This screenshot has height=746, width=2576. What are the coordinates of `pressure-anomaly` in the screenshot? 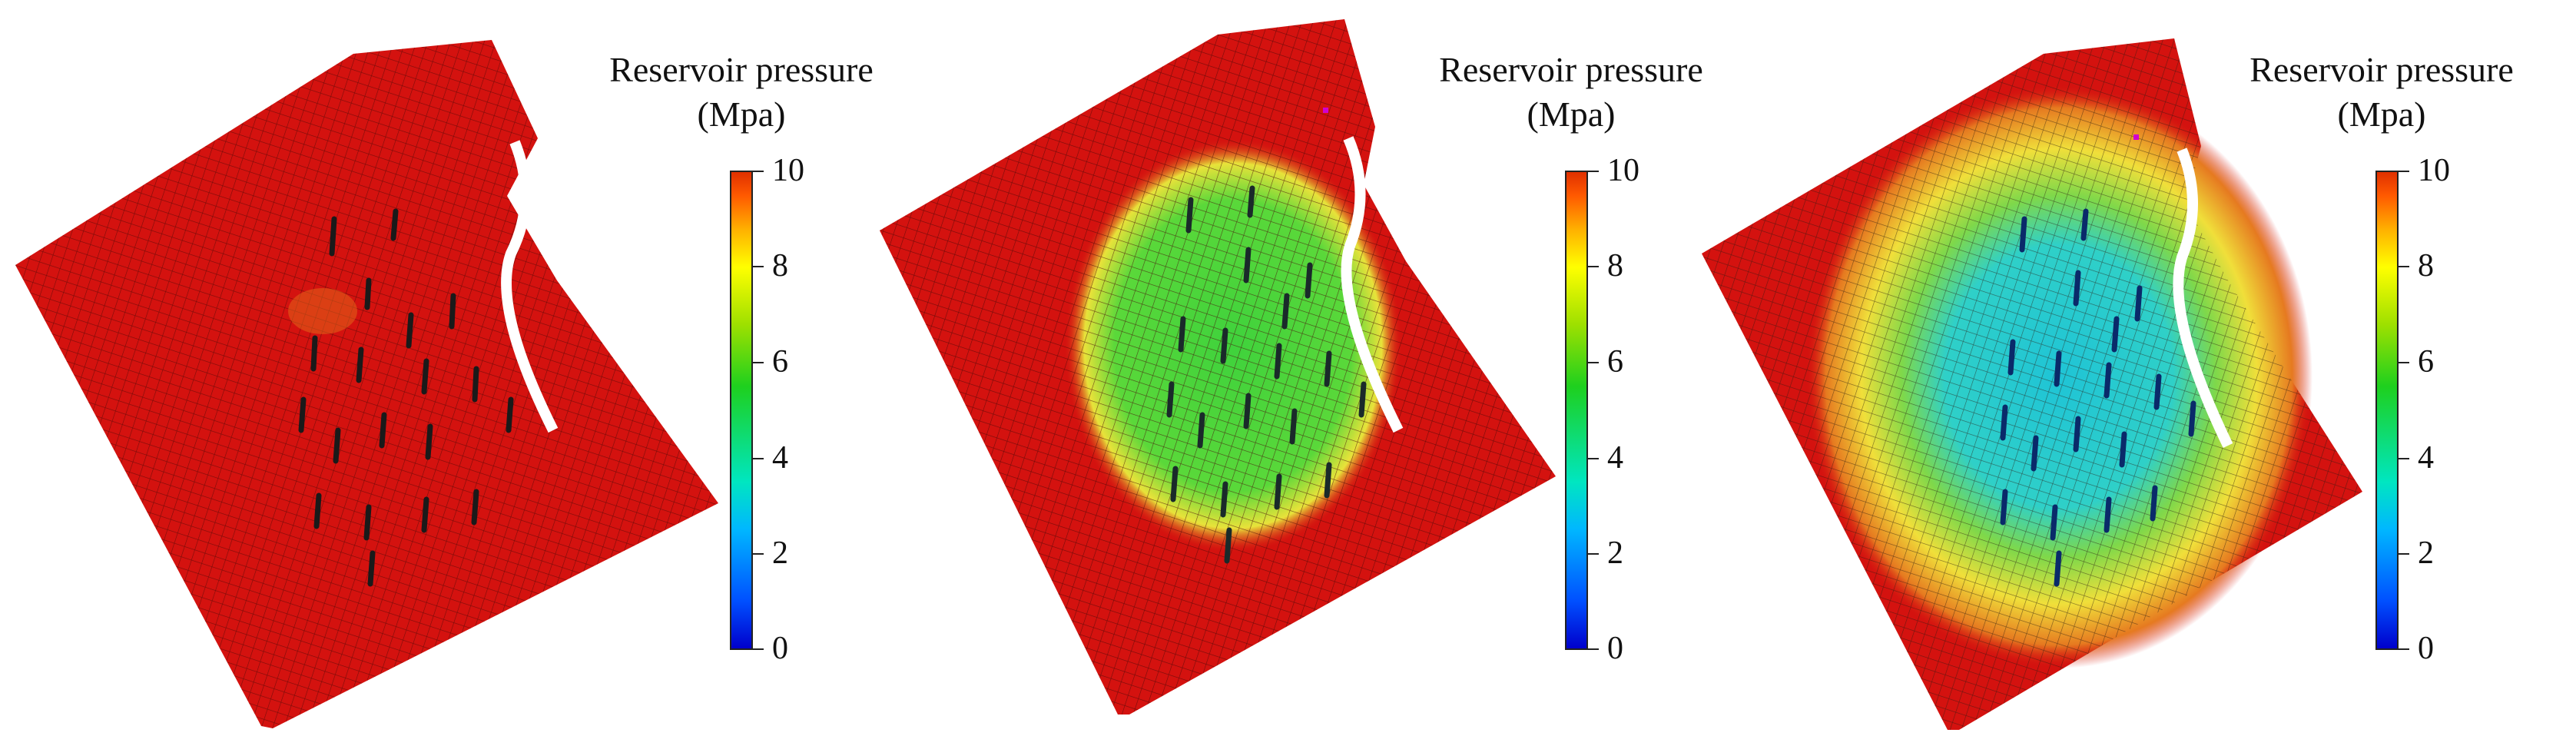 It's located at (322, 311).